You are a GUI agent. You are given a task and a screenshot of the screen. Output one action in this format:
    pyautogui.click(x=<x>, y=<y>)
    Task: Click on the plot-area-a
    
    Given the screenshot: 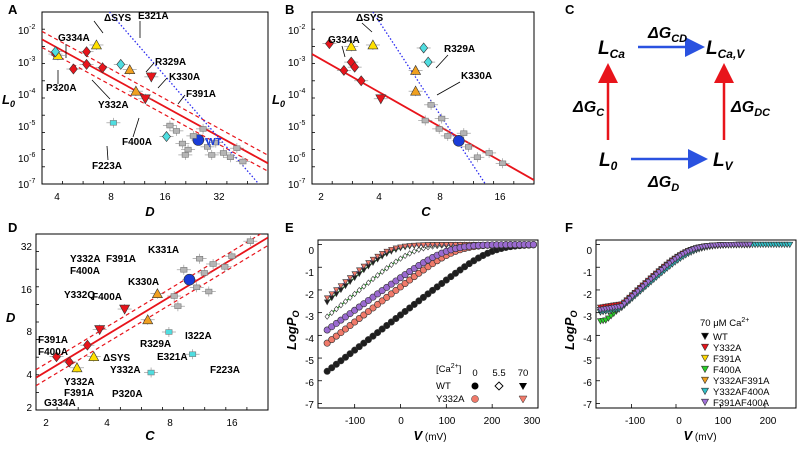 What is the action you would take?
    pyautogui.click(x=155, y=98)
    